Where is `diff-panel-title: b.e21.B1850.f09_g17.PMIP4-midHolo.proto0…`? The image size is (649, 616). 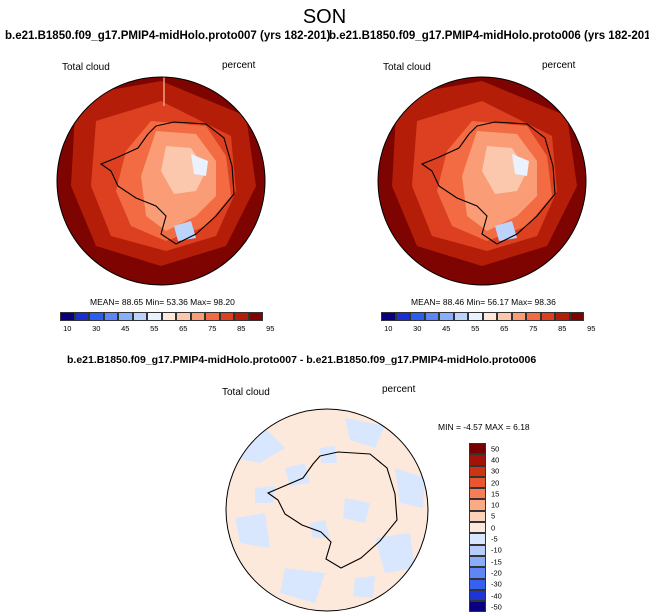 diff-panel-title: b.e21.B1850.f09_g17.PMIP4-midHolo.proto0… is located at coordinates (302, 360).